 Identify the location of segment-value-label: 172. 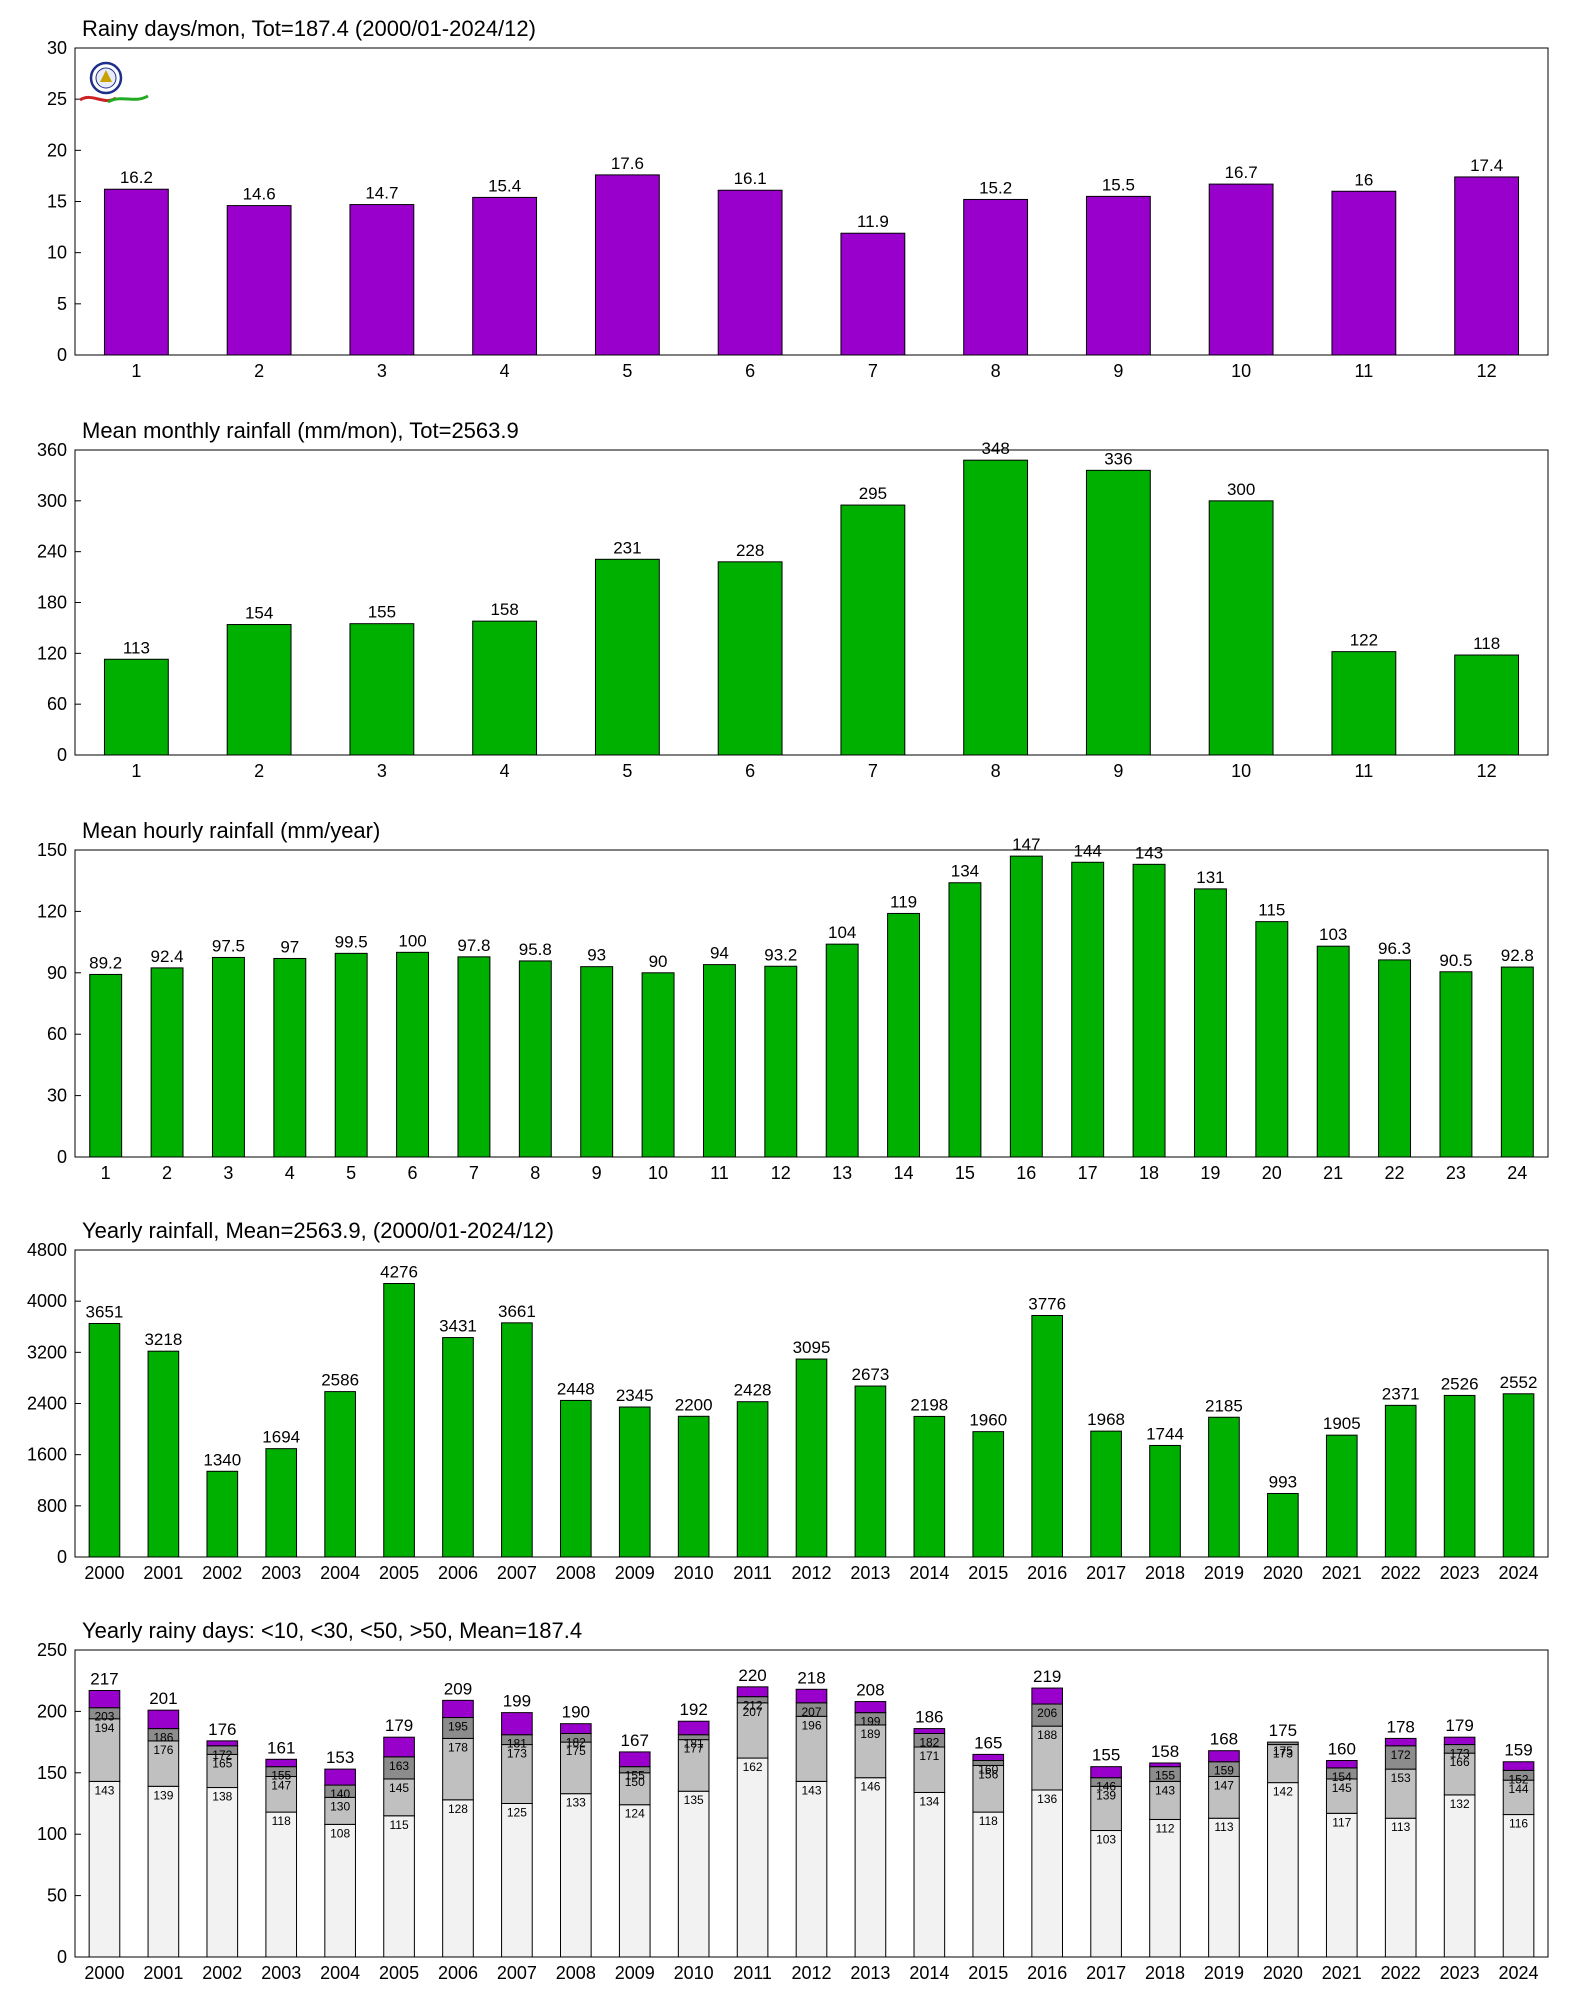
(222, 1755).